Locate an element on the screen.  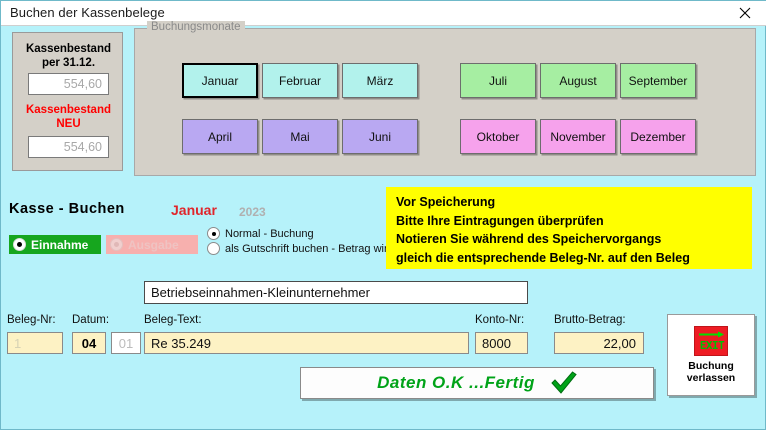
confirm-data-button: Daten O.K ...Fertig is located at coordinates (477, 383).